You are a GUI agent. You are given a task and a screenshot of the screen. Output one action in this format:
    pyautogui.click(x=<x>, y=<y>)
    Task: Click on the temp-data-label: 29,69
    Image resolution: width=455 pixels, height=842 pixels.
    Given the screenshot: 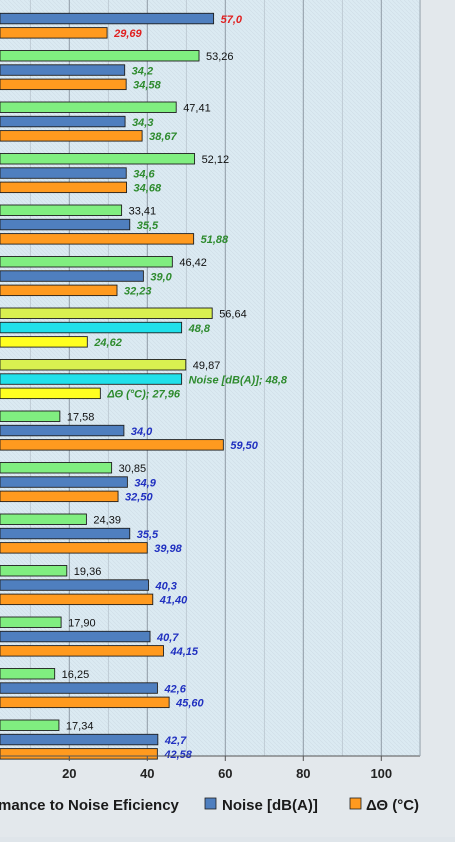 What is the action you would take?
    pyautogui.click(x=127, y=34)
    